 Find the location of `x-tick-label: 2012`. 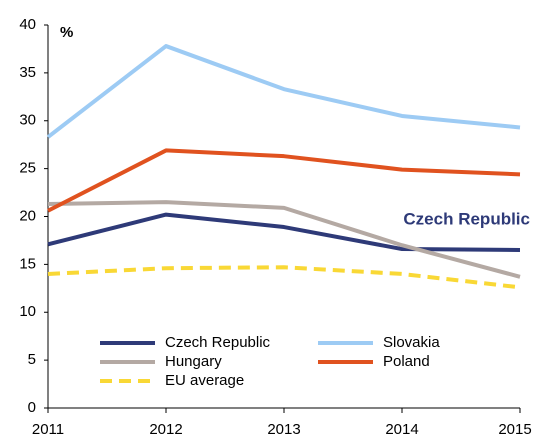

x-tick-label: 2012 is located at coordinates (165, 429).